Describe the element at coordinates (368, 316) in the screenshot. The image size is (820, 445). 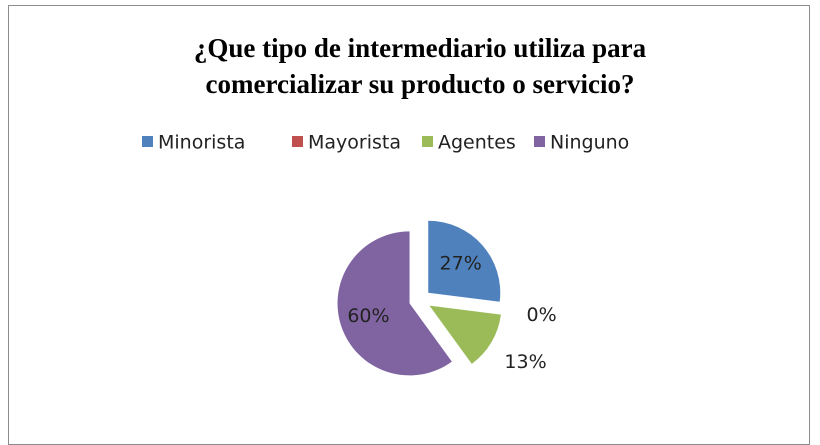
I see `data-label: 60%` at that location.